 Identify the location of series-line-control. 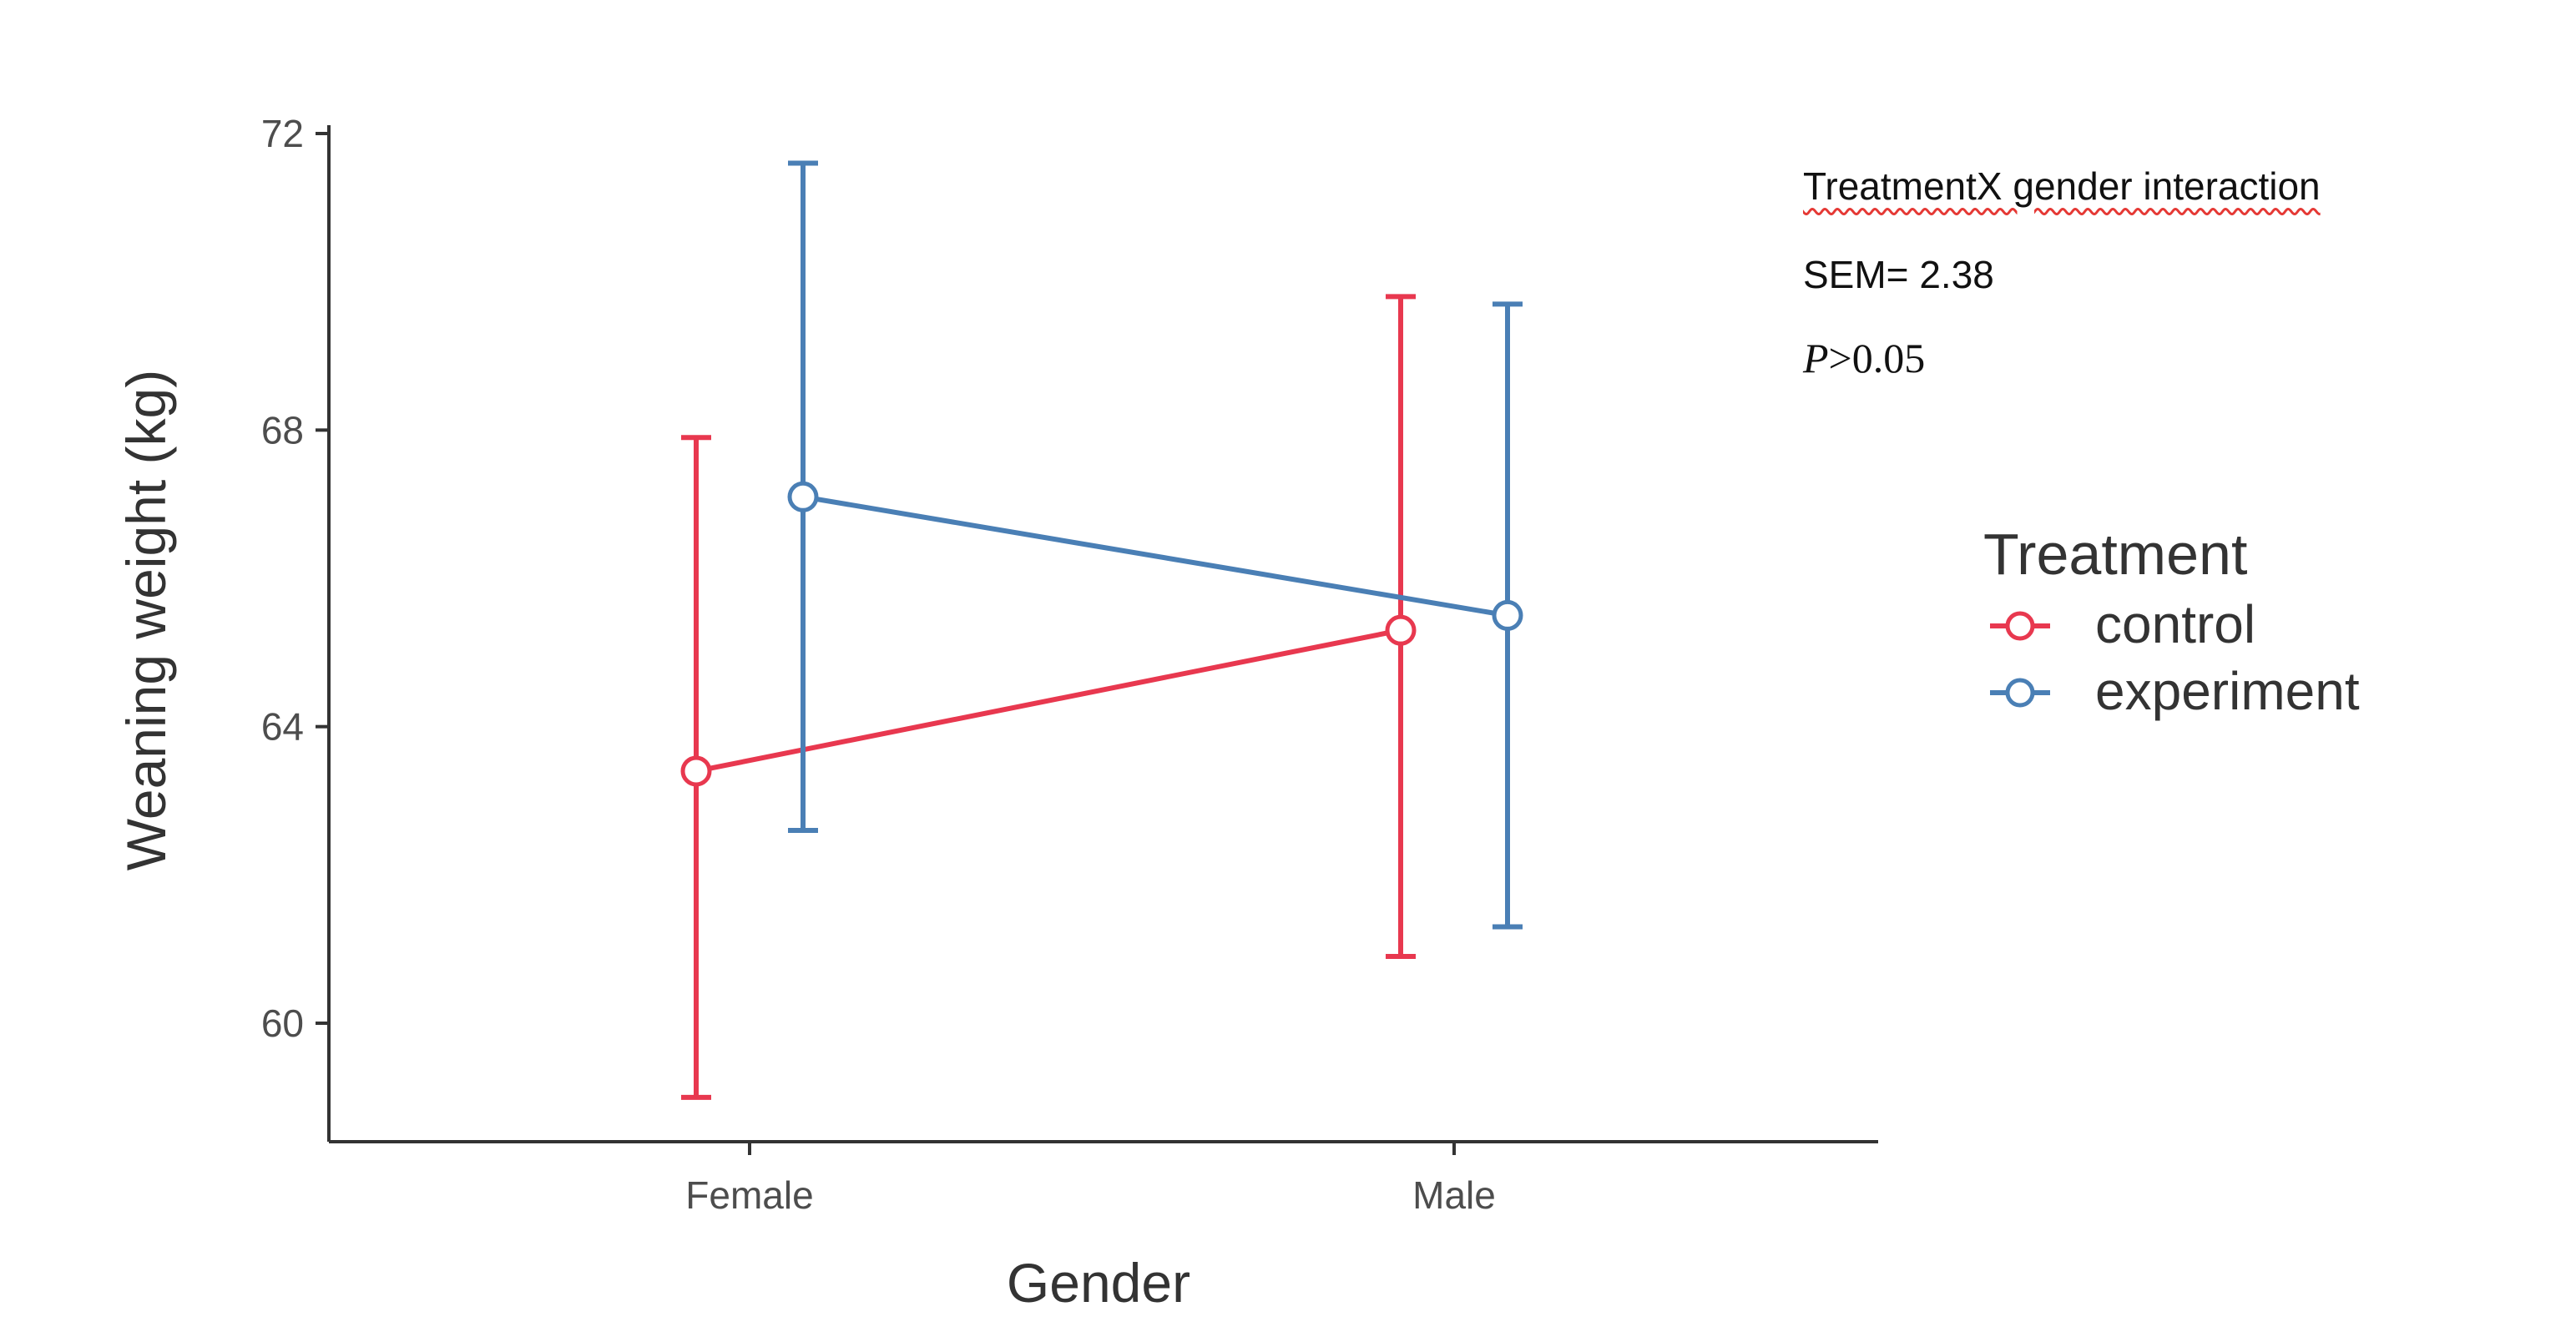
(1048, 701).